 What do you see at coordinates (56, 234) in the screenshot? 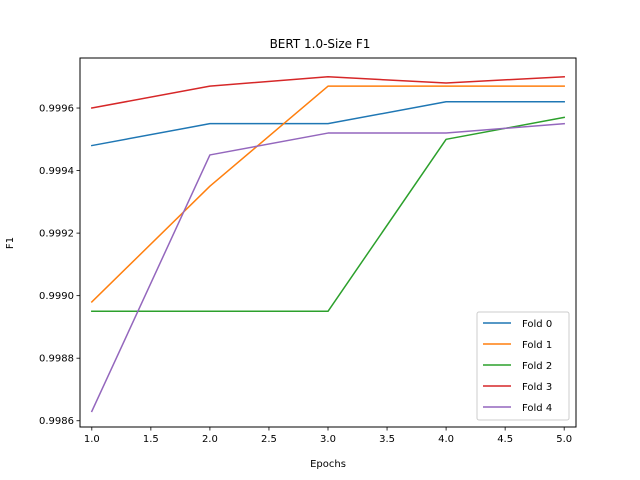
I see `y-tick-label: 0.9992` at bounding box center [56, 234].